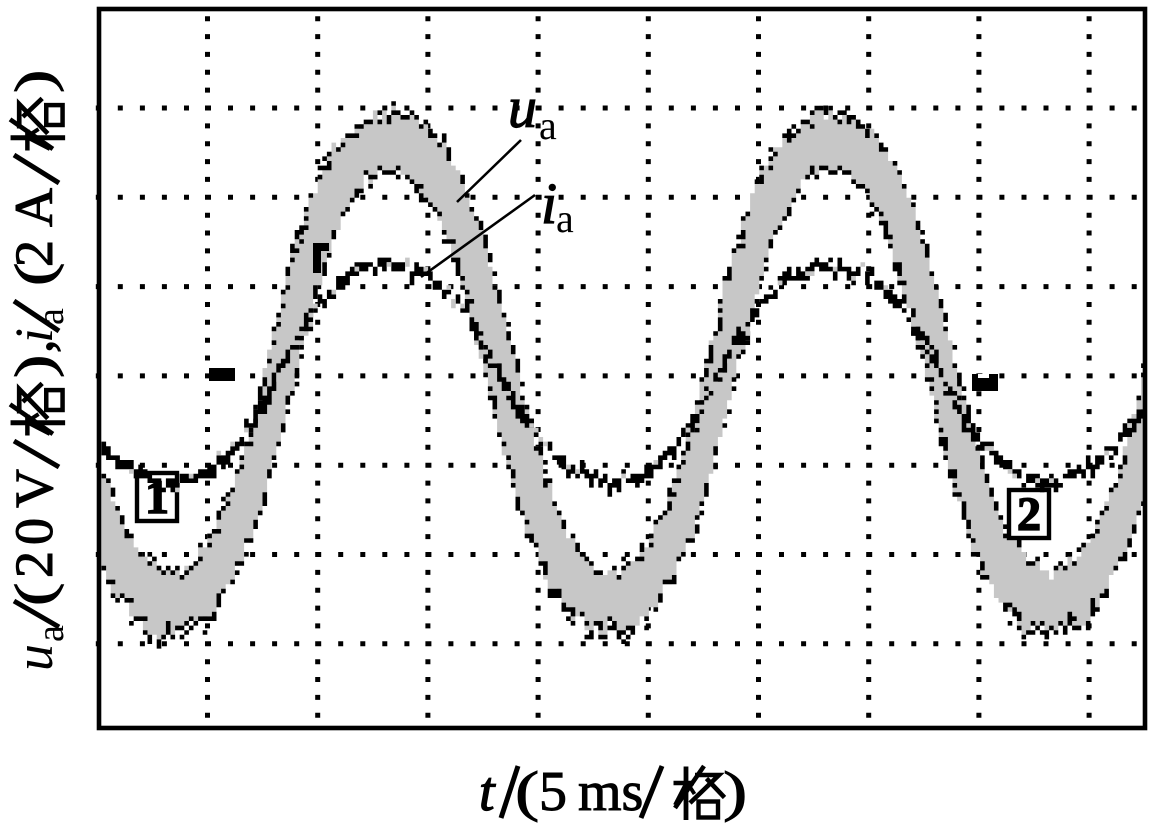  I want to click on svg-text: 1, so click(157, 497).